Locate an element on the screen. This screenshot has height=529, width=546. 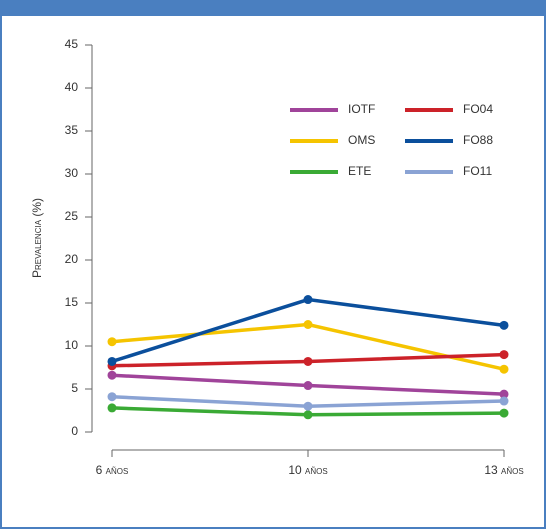
x-tick-label: 13 años is located at coordinates (503, 470).